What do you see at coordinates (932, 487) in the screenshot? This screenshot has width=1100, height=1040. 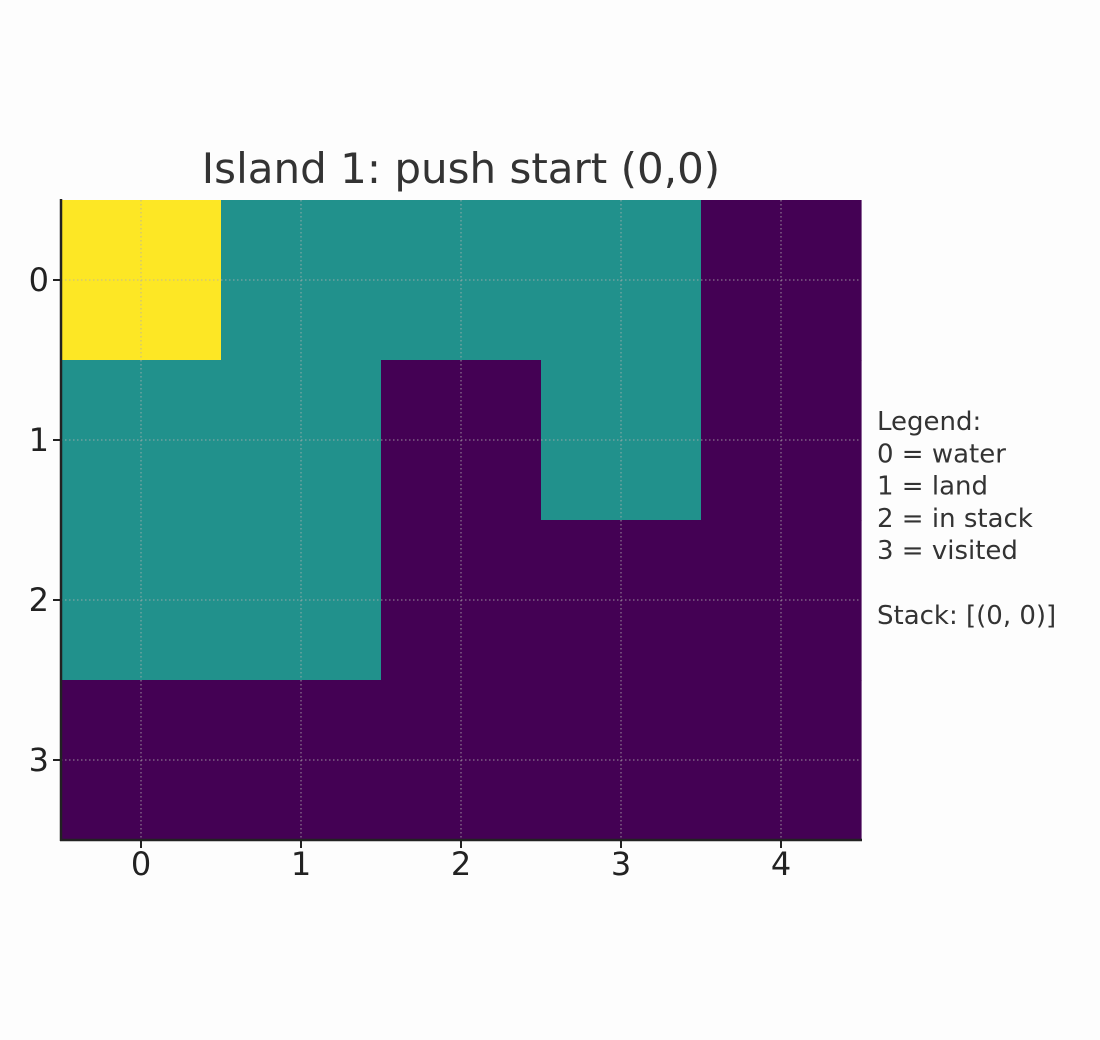 I see `legend-line-2: 1 = land` at bounding box center [932, 487].